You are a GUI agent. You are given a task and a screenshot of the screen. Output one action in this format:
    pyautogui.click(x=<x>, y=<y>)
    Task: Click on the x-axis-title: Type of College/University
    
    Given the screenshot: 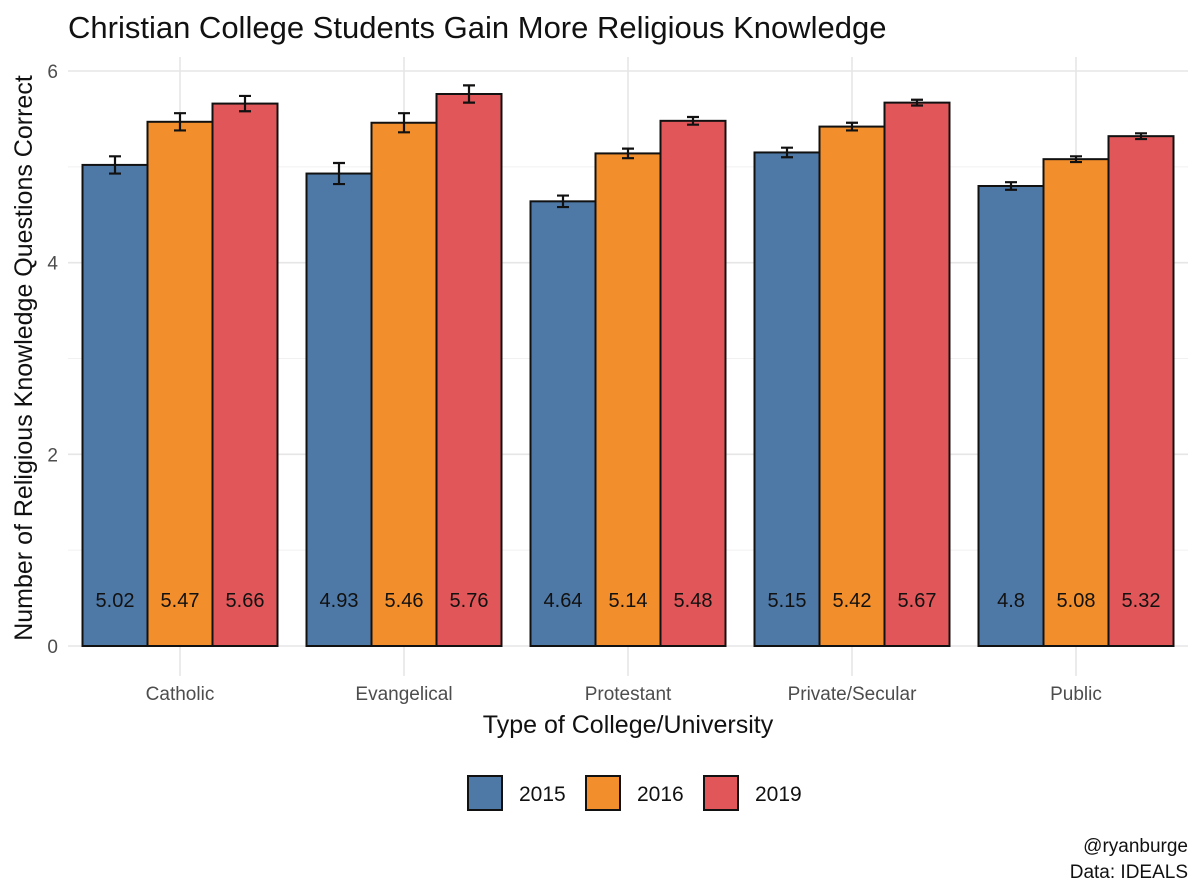 What is the action you would take?
    pyautogui.click(x=628, y=725)
    